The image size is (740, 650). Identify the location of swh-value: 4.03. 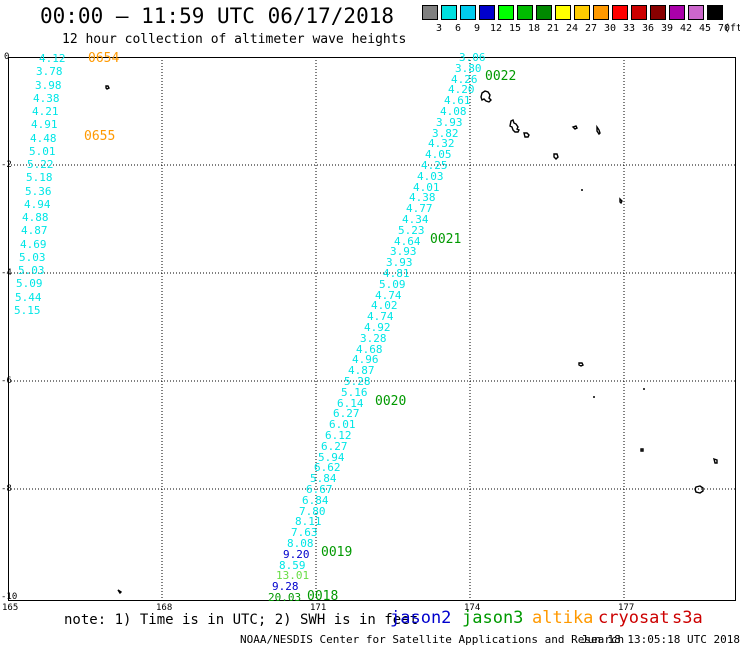
(430, 176).